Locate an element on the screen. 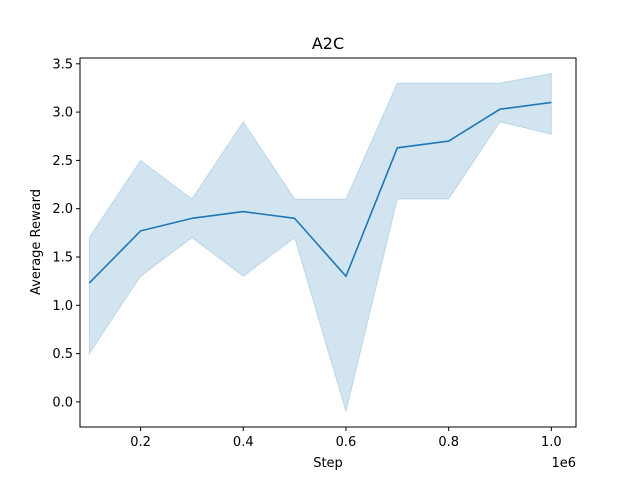 The image size is (640, 480). y-tick-label: 0.5 is located at coordinates (62, 354).